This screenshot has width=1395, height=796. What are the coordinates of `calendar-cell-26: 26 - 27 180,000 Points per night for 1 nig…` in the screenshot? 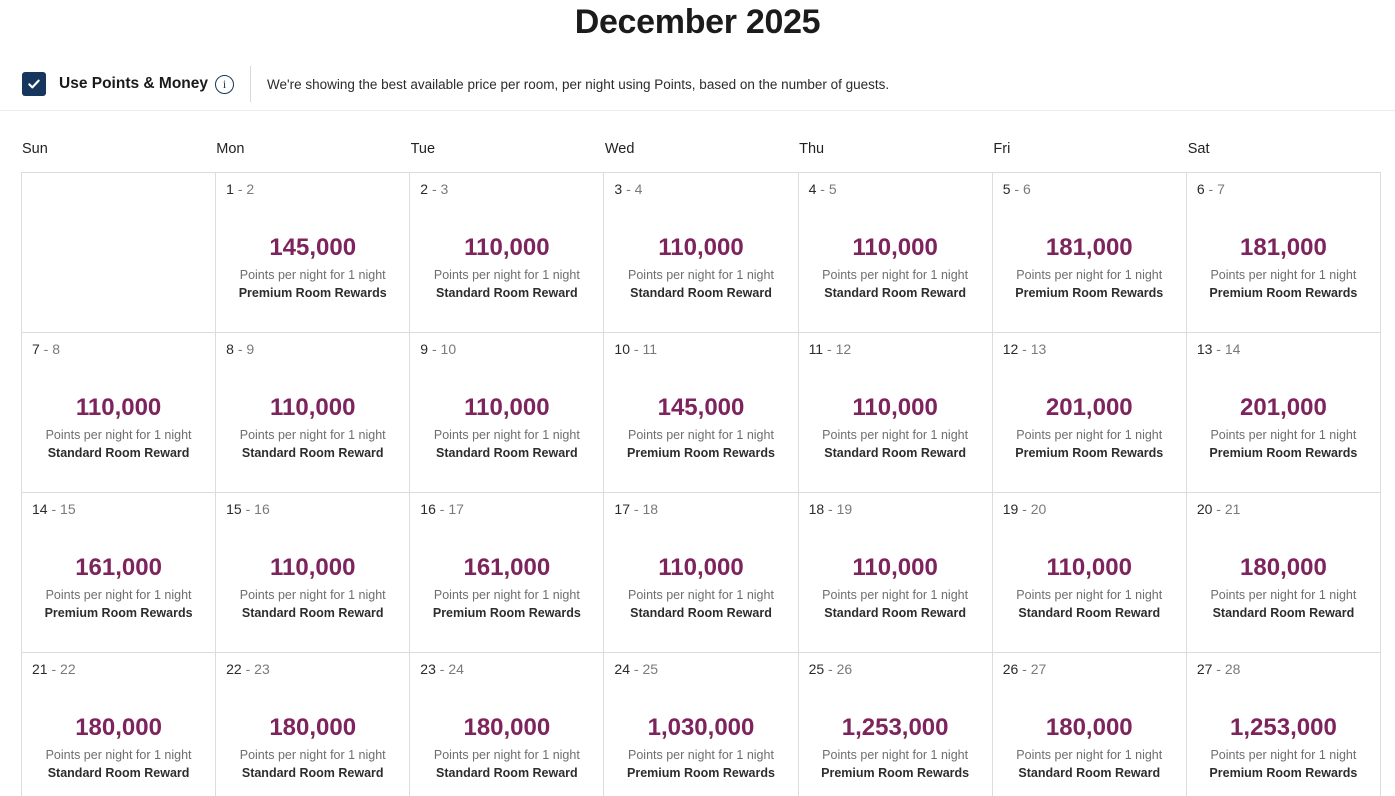 It's located at (1089, 724).